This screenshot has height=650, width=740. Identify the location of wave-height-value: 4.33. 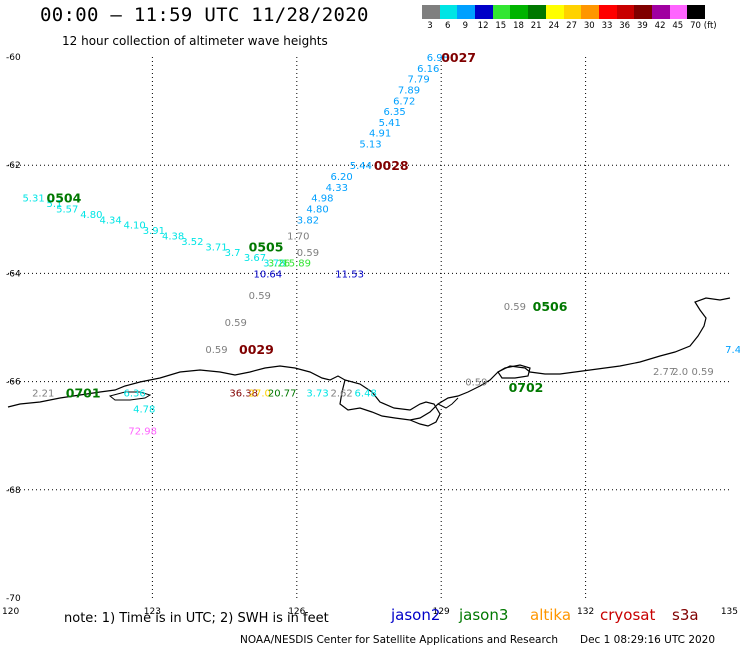
(337, 188).